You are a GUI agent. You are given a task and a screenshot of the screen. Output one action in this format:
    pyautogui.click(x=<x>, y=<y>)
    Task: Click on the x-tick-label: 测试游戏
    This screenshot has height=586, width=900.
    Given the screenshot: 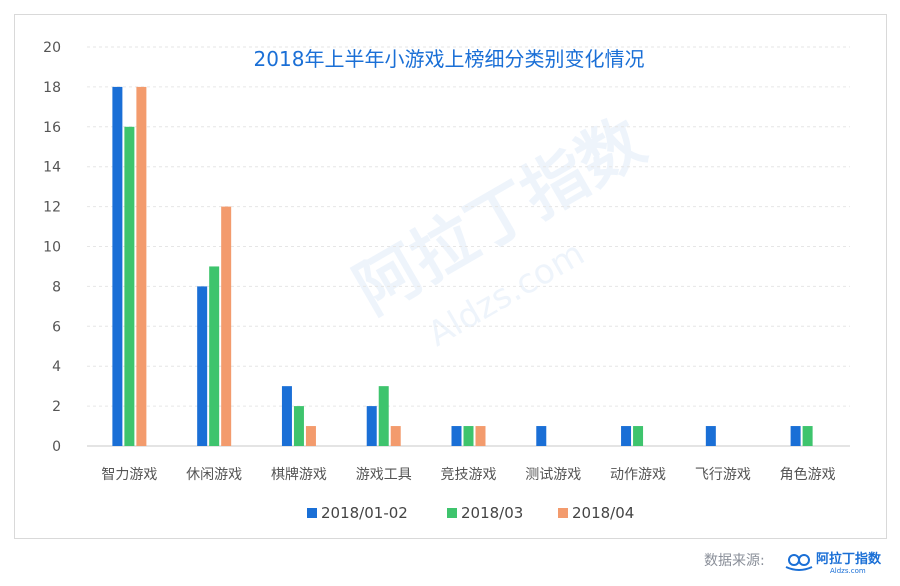 What is the action you would take?
    pyautogui.click(x=553, y=475)
    